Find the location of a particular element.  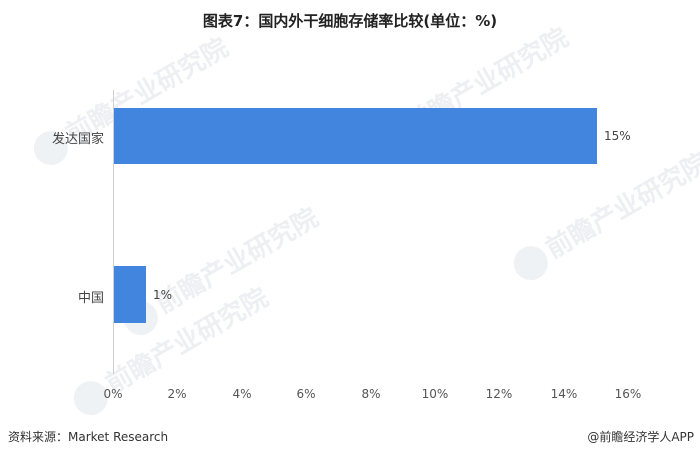

x-tick: 4% is located at coordinates (242, 394).